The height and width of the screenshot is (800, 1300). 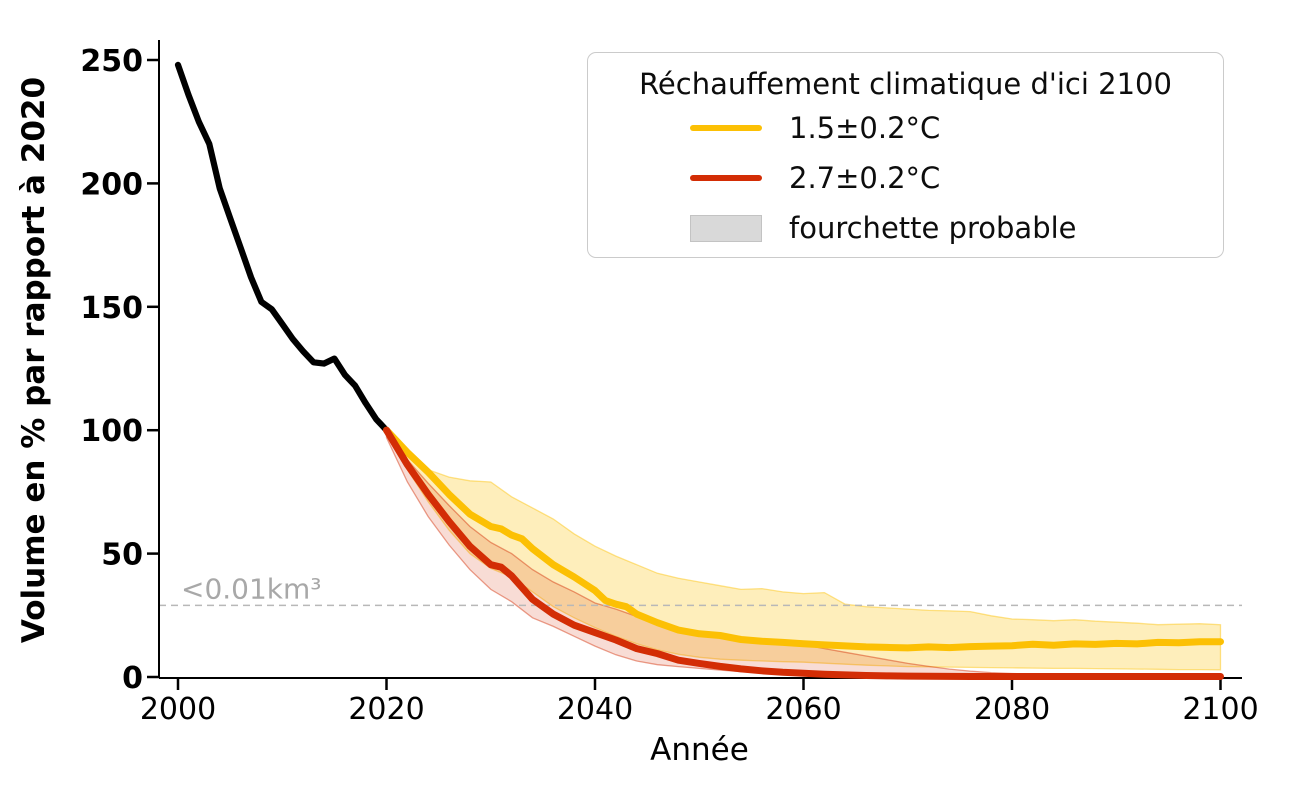 What do you see at coordinates (111, 431) in the screenshot?
I see `y-tick-label: 100` at bounding box center [111, 431].